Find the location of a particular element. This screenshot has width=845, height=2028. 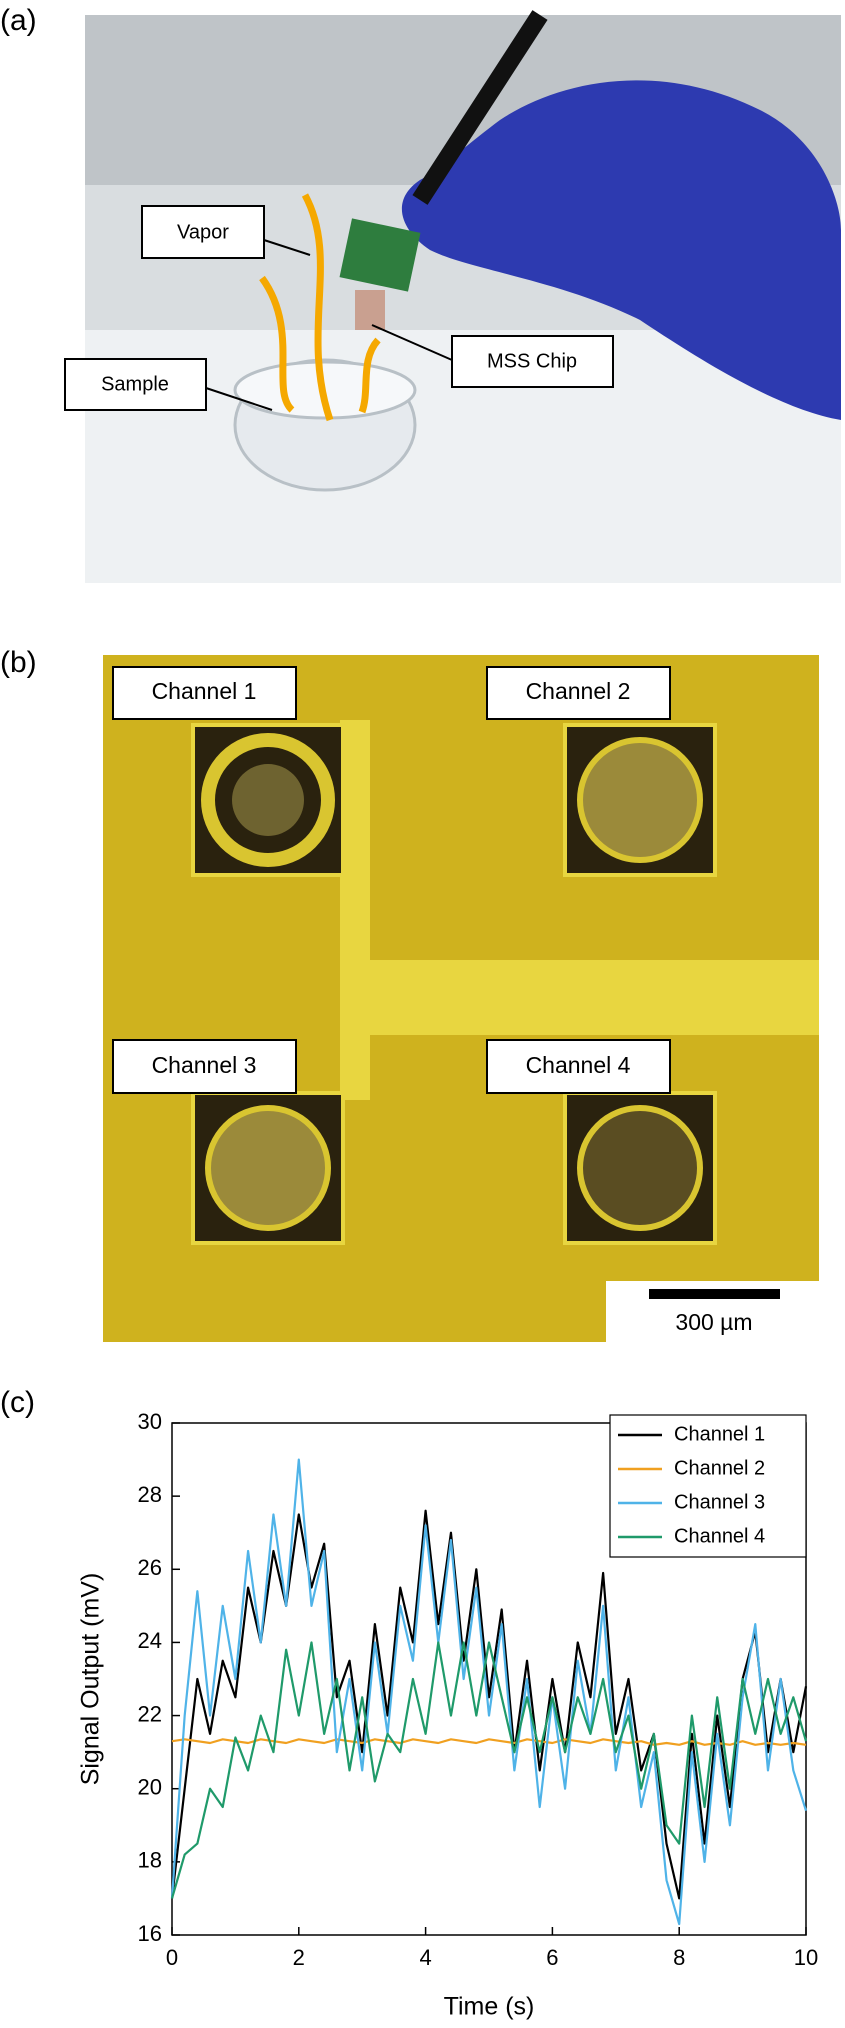

legend-label: Channel 3 is located at coordinates (719, 1502).